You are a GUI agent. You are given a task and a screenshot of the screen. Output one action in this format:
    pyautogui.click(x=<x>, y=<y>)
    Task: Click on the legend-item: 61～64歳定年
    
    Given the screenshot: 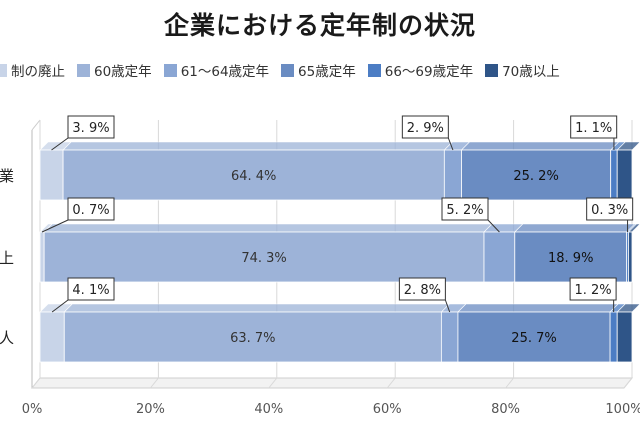 What is the action you would take?
    pyautogui.click(x=216, y=70)
    